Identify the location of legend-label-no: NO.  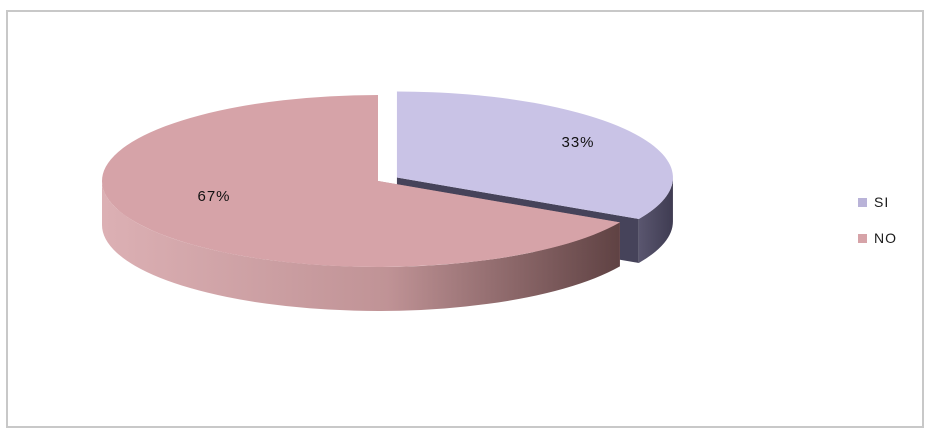
(885, 238).